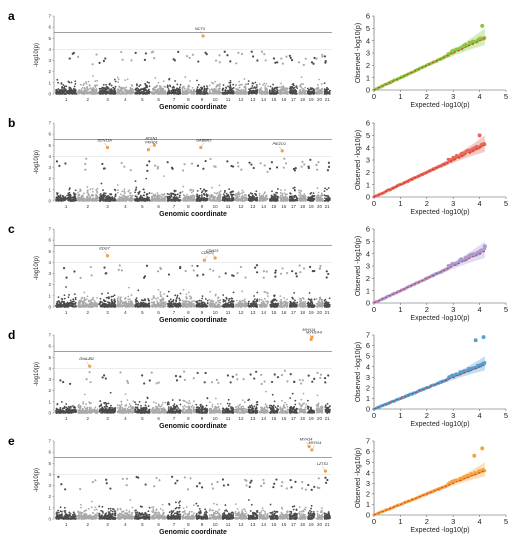  I want to click on chromosome-label: 5, so click(142, 206).